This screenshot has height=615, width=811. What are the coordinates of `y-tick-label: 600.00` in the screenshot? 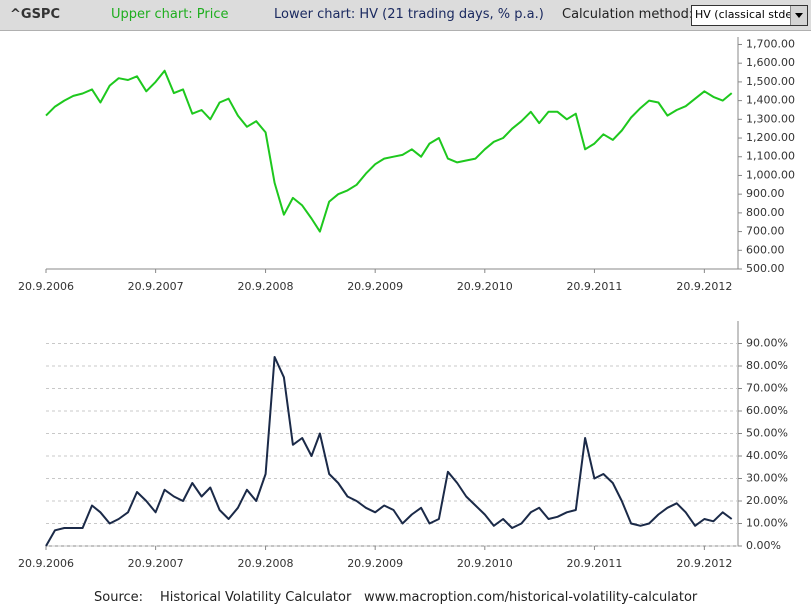 It's located at (765, 249).